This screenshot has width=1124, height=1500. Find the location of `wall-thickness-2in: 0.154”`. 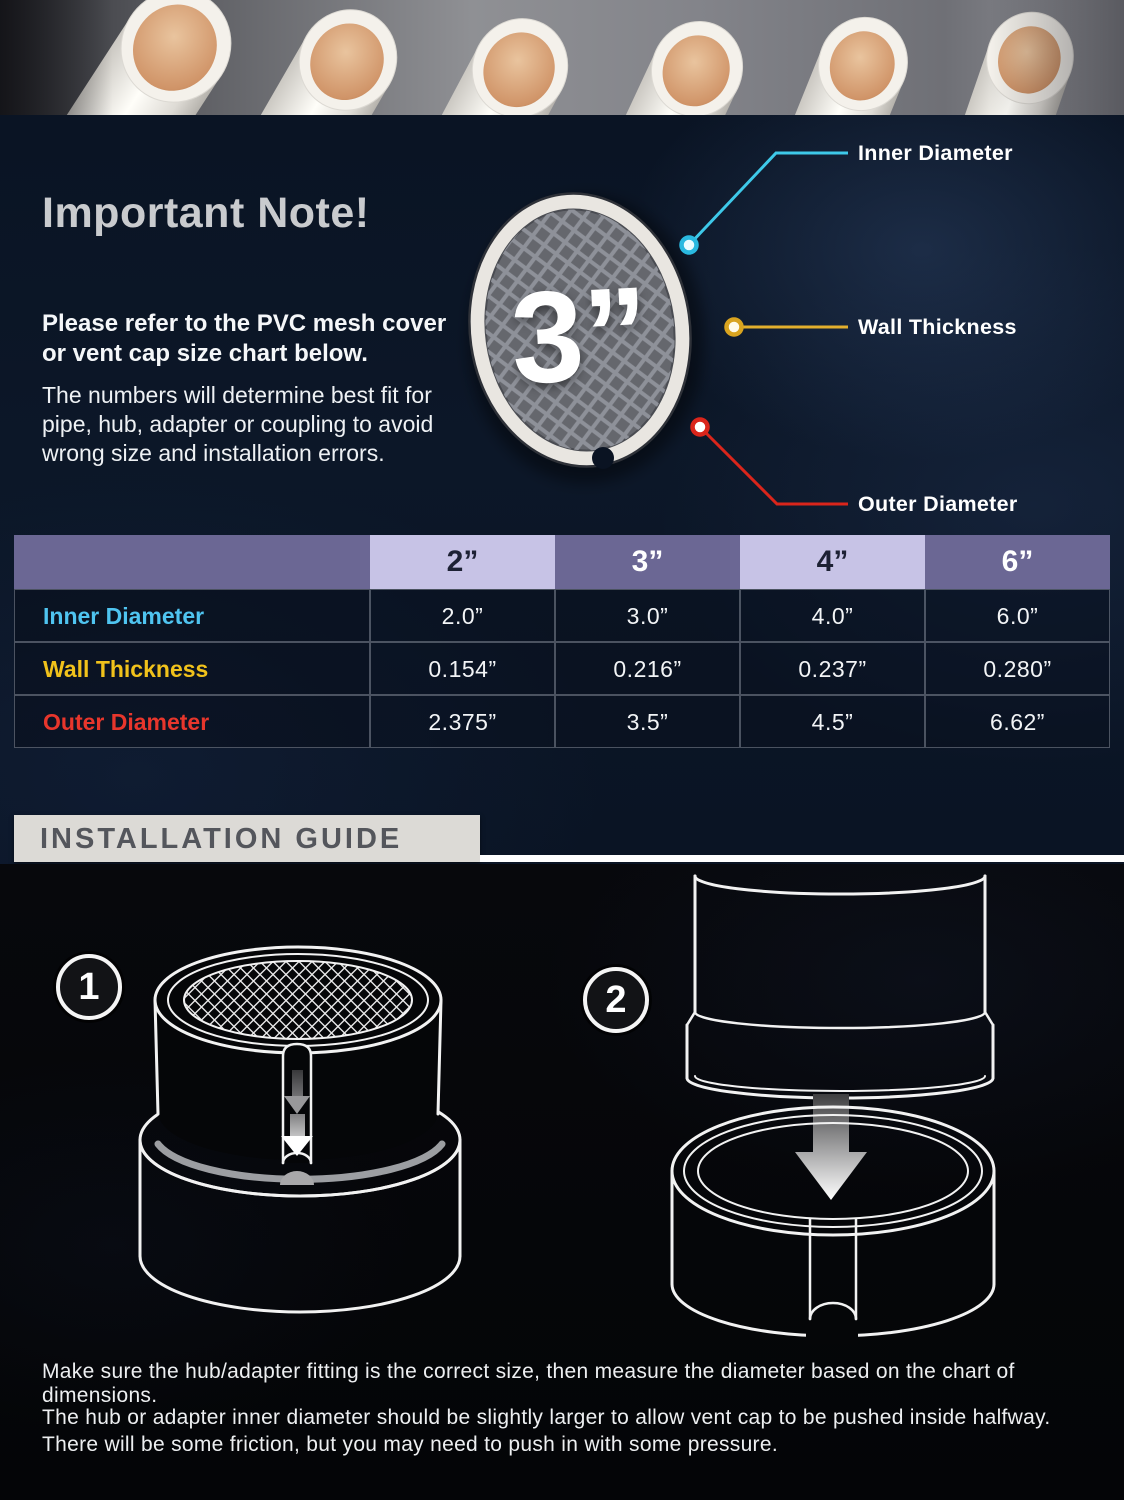

wall-thickness-2in: 0.154” is located at coordinates (462, 668).